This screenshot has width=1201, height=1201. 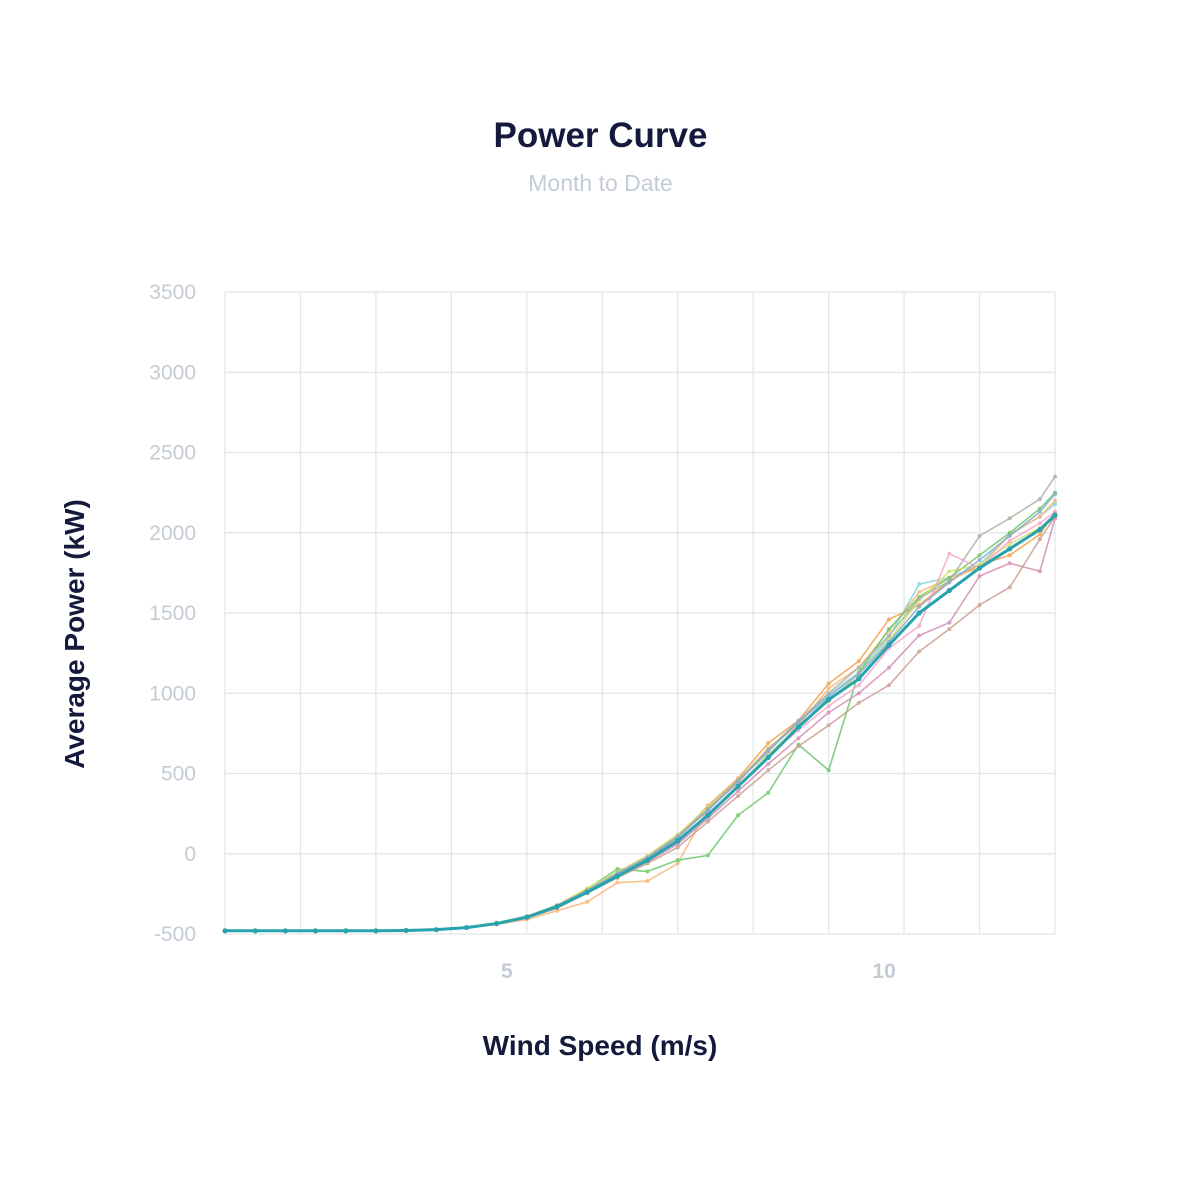 What do you see at coordinates (172, 453) in the screenshot?
I see `y-tick-label: 2500` at bounding box center [172, 453].